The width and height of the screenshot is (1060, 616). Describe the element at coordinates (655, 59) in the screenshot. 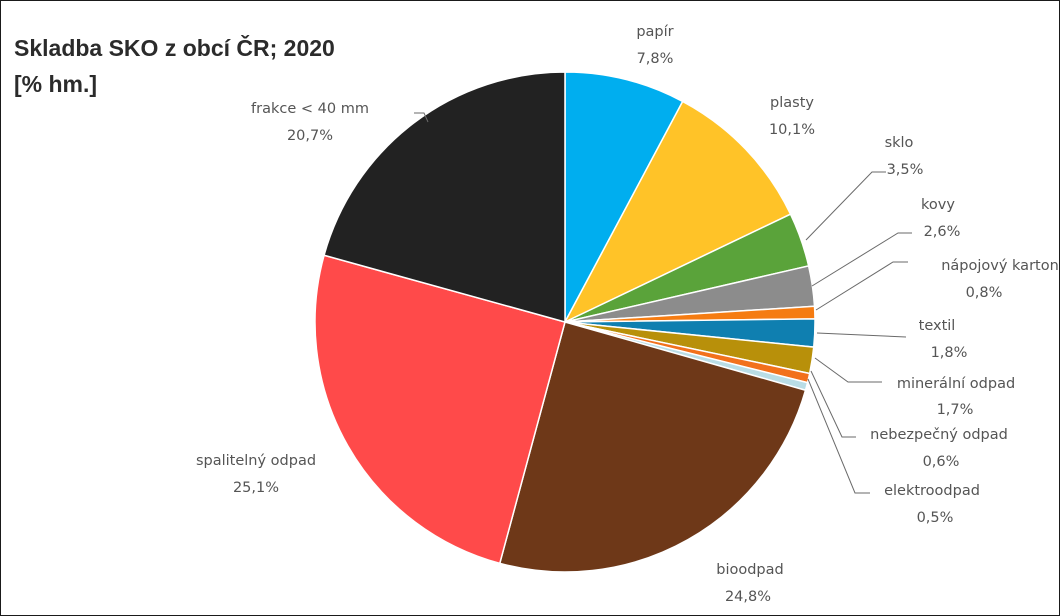

I see `slice-value-1: 7,8%` at that location.